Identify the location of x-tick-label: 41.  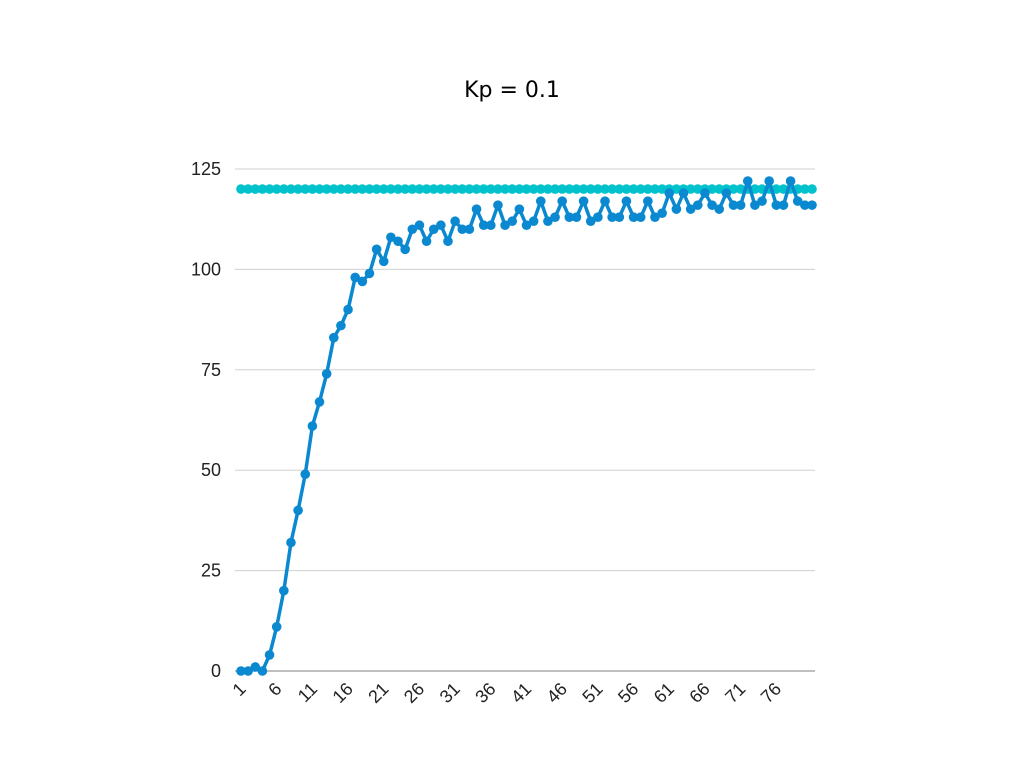
(521, 693).